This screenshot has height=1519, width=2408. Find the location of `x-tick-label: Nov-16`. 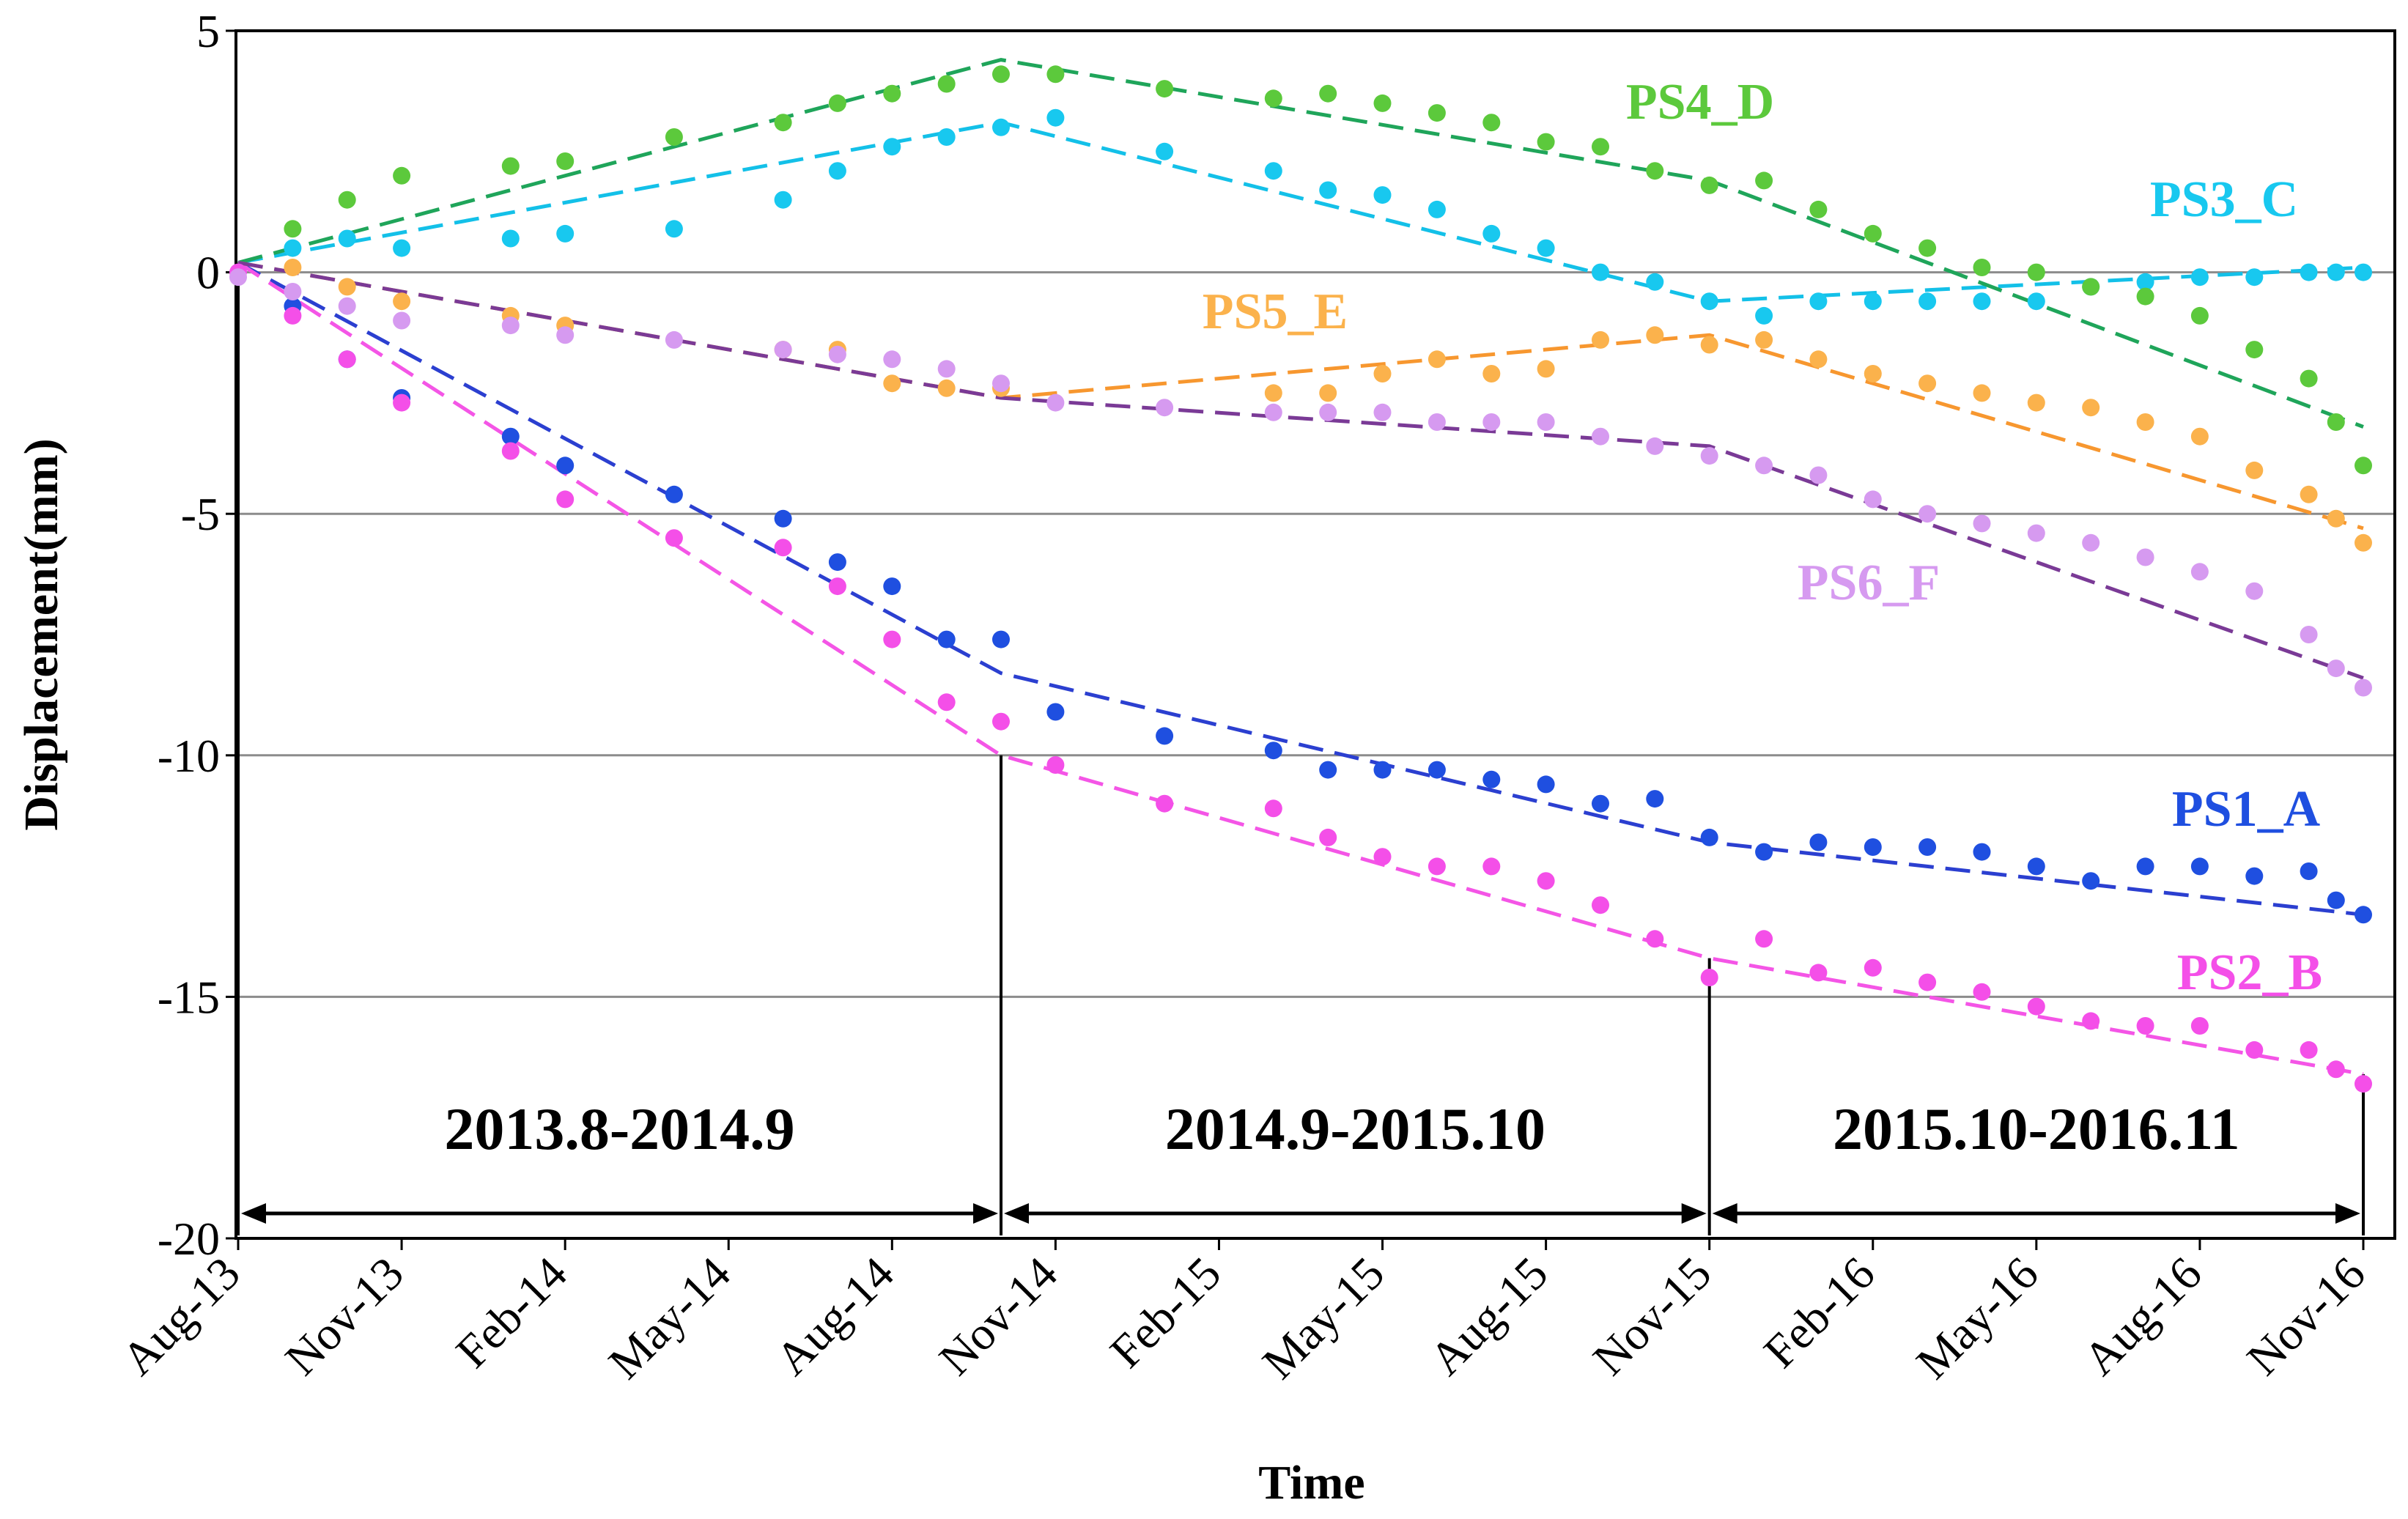

x-tick-label: Nov-16 is located at coordinates (2305, 1316).